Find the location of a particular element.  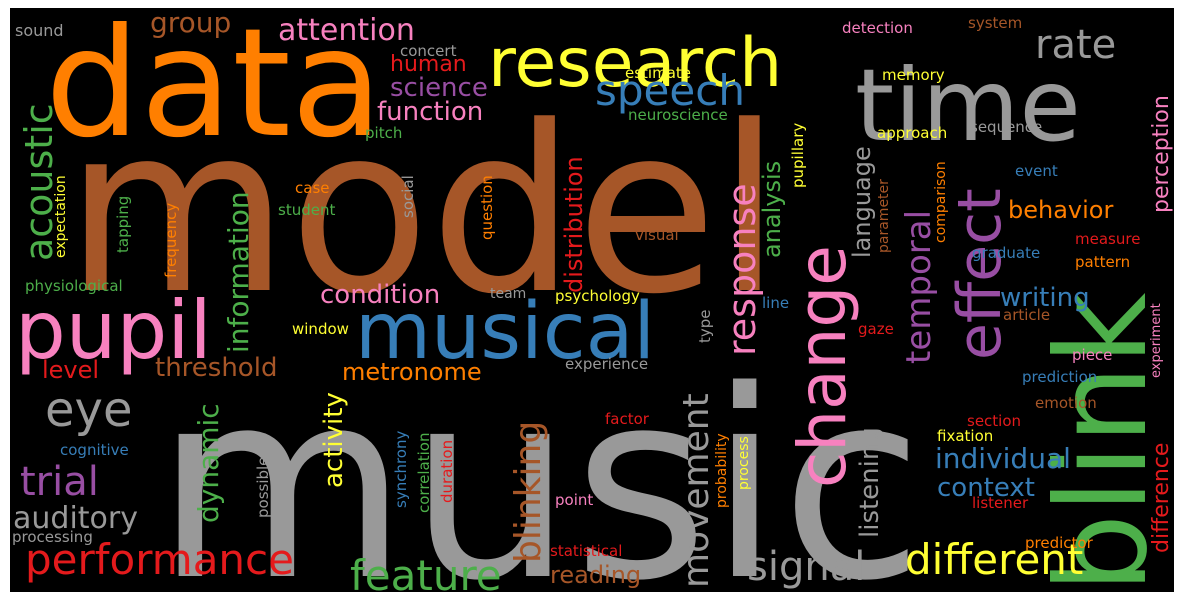

word-concert: concert is located at coordinates (428, 51).